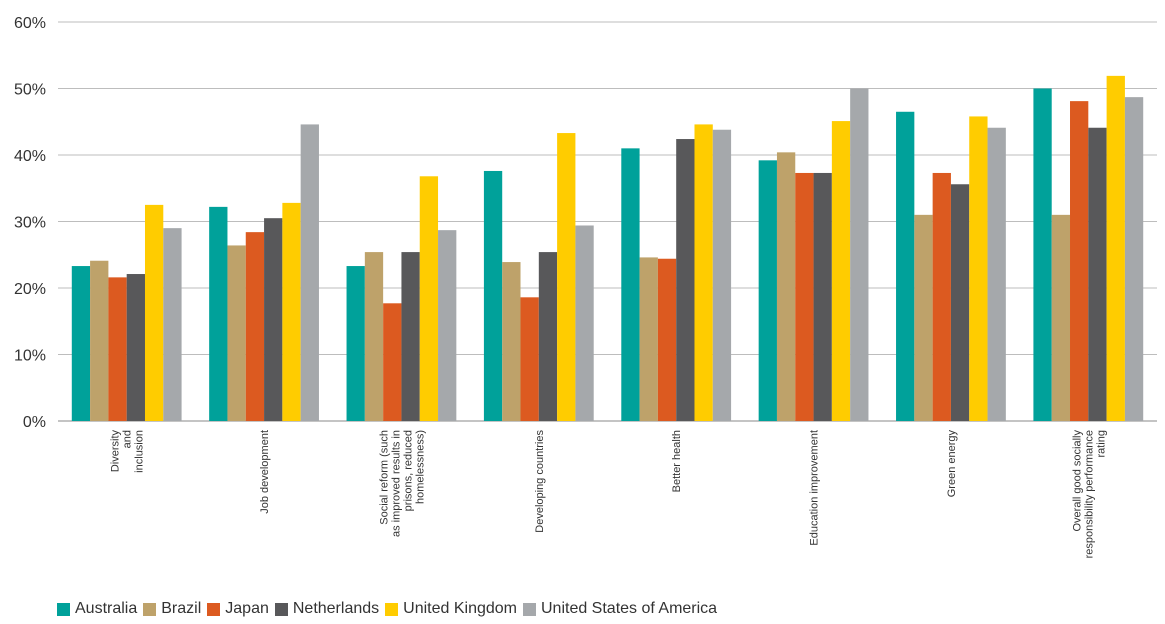  What do you see at coordinates (116, 451) in the screenshot?
I see `x-tick-label-line: Diversity` at bounding box center [116, 451].